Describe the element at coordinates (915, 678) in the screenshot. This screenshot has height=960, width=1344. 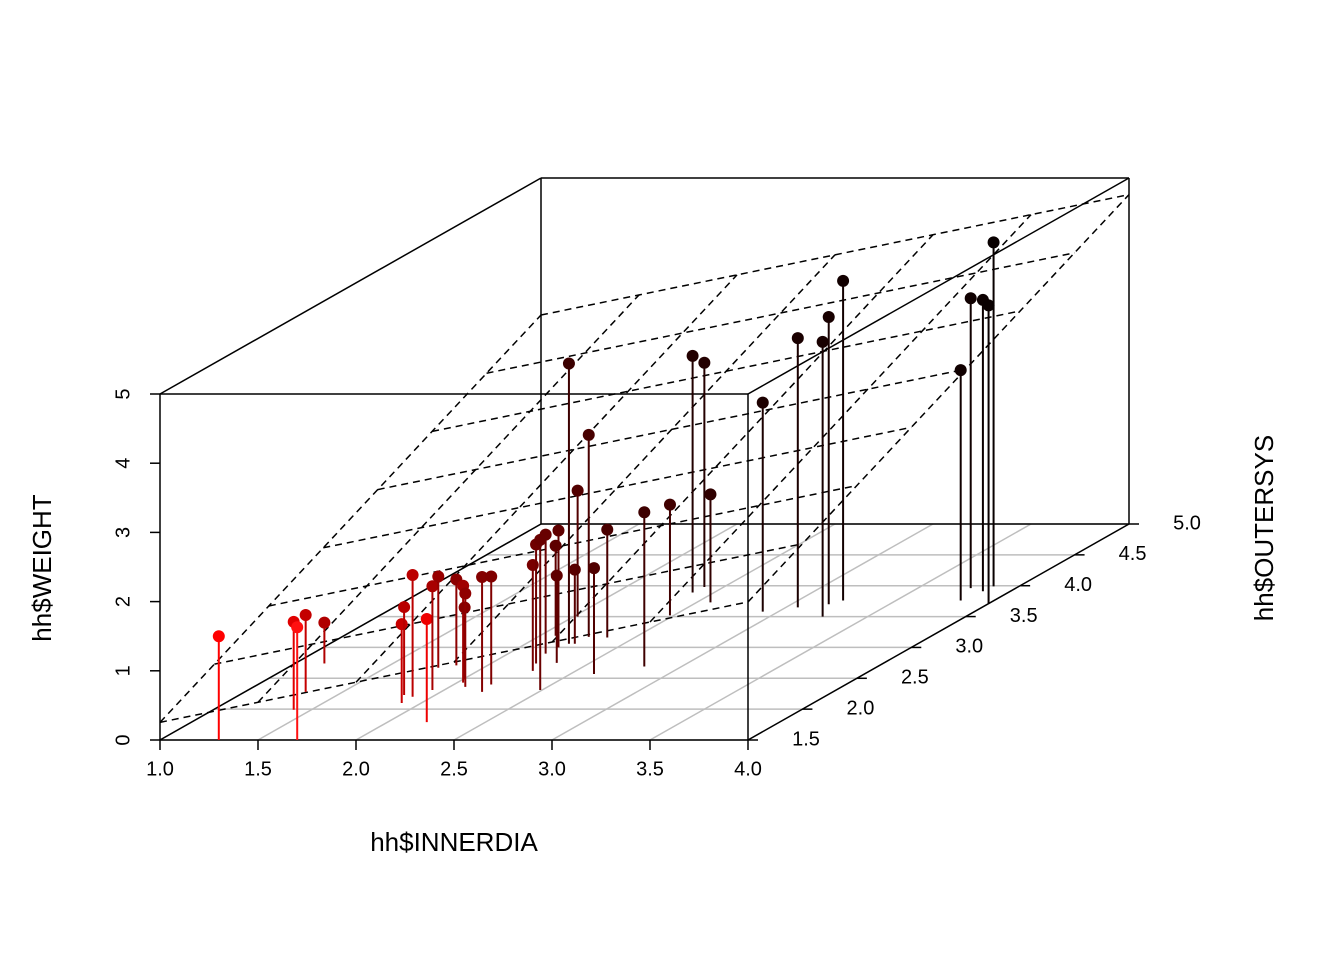
I see `y-tick-label: 2.5` at that location.